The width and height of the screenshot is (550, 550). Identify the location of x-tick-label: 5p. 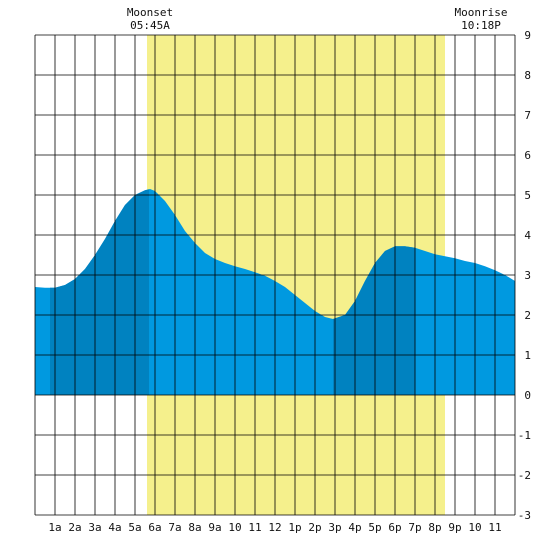
(374, 527).